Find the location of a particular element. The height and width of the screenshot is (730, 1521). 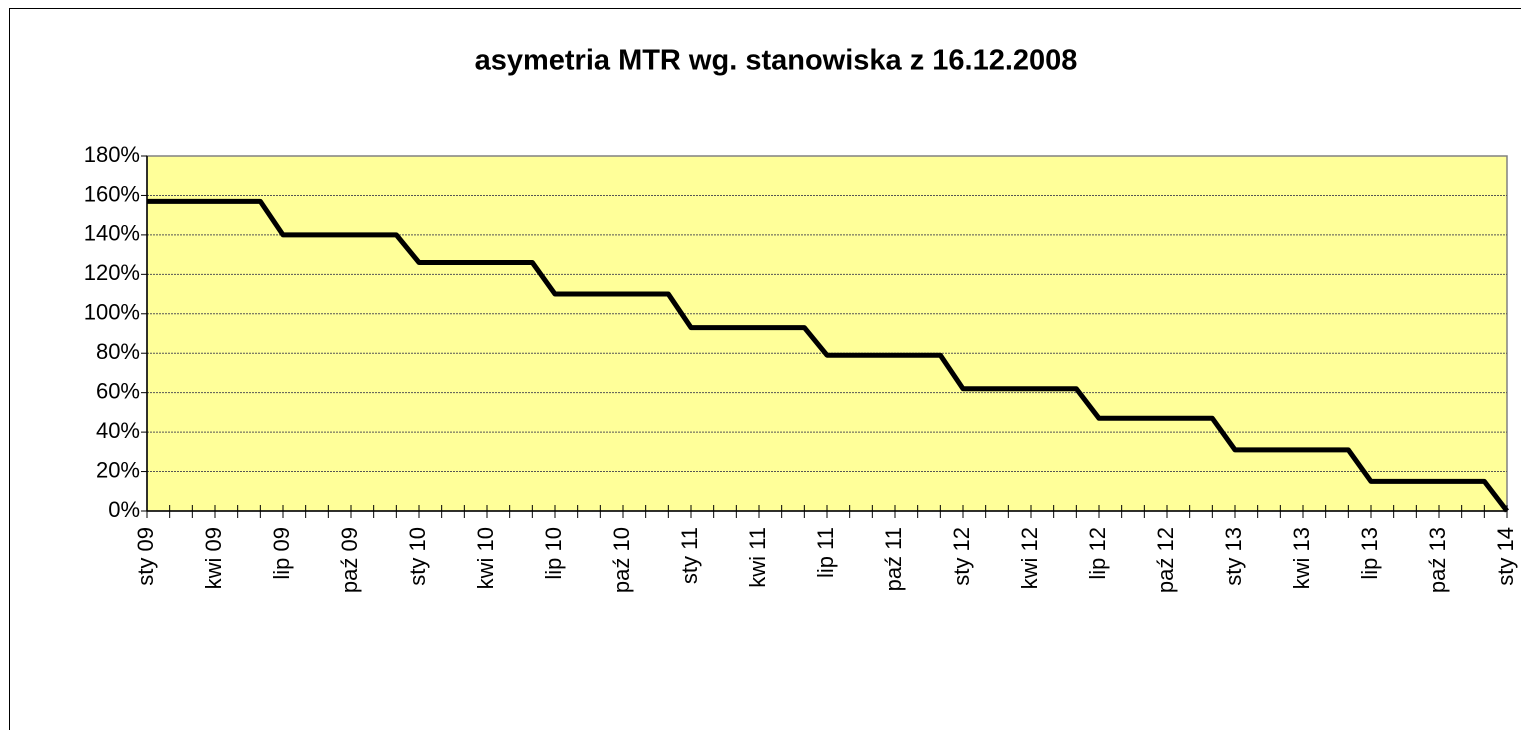

x-tick-label: kwi 11 is located at coordinates (757, 557).